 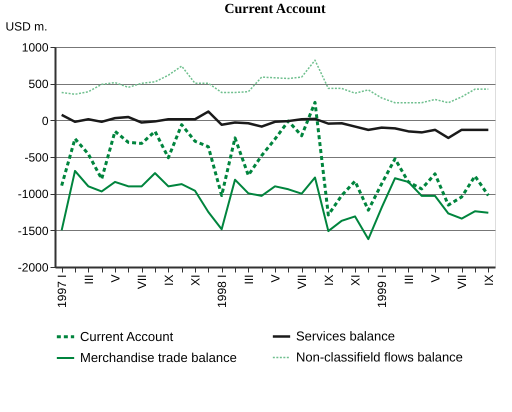 I want to click on legend-label: Services balance, so click(x=345, y=336).